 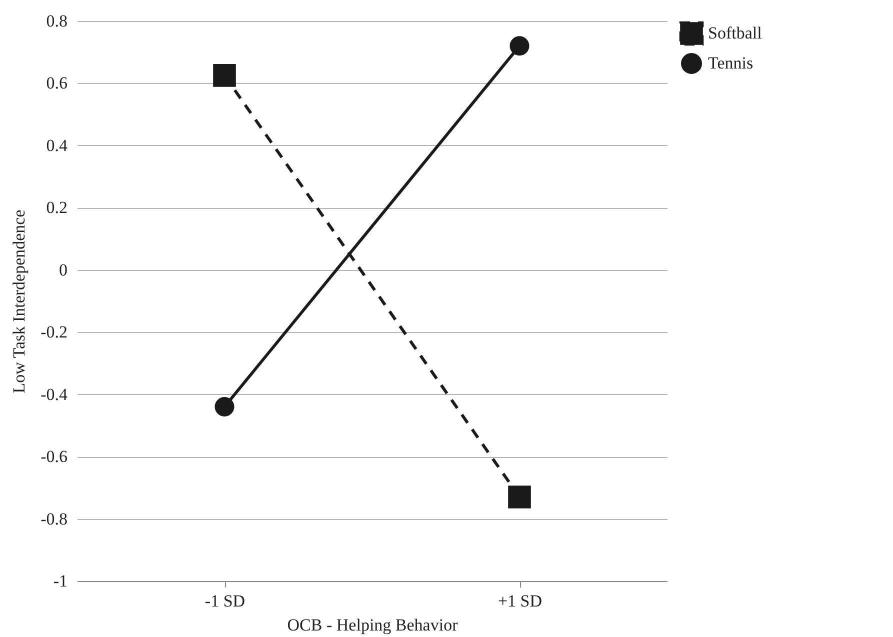 I want to click on y-tick-label: 0.4, so click(x=57, y=145).